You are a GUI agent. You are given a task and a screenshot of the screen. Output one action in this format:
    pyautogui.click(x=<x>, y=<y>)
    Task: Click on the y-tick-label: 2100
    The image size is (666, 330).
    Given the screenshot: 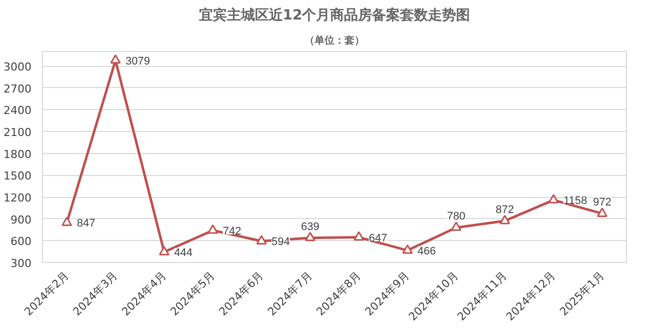 What is the action you would take?
    pyautogui.click(x=18, y=133)
    